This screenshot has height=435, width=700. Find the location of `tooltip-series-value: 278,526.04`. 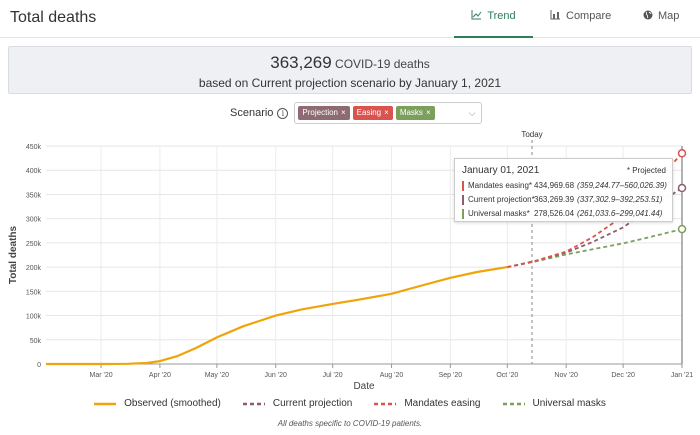

tooltip-series-value: 278,526.04 is located at coordinates (554, 213).